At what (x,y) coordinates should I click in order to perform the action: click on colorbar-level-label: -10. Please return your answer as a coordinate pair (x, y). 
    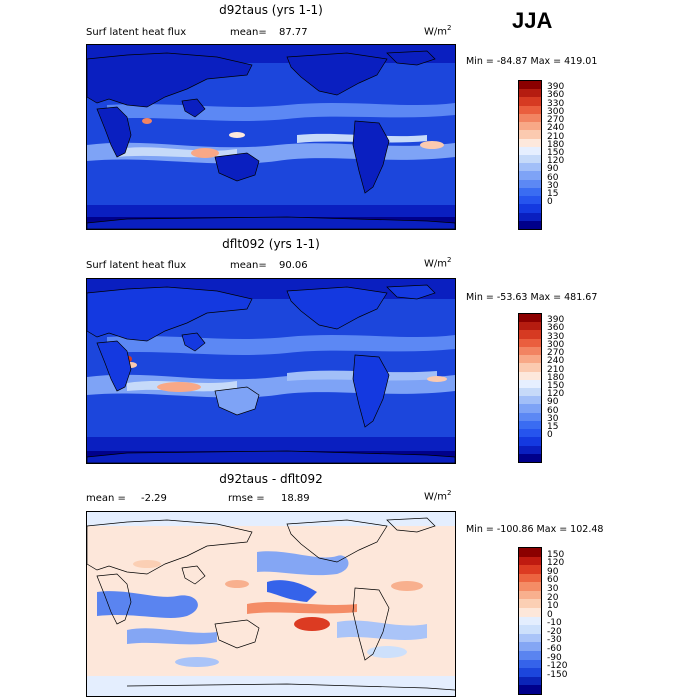
    Looking at the image, I should click on (554, 623).